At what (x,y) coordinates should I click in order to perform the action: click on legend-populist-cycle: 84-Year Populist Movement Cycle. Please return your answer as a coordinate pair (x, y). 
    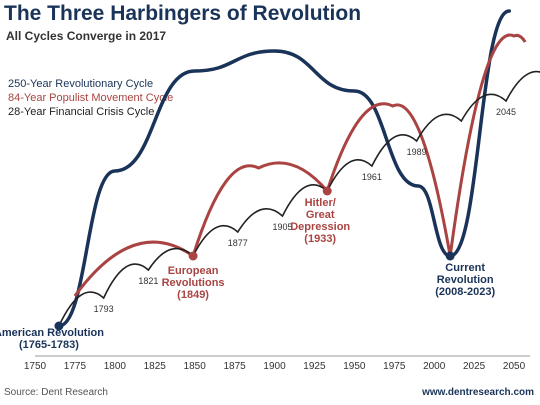
    Looking at the image, I should click on (91, 98).